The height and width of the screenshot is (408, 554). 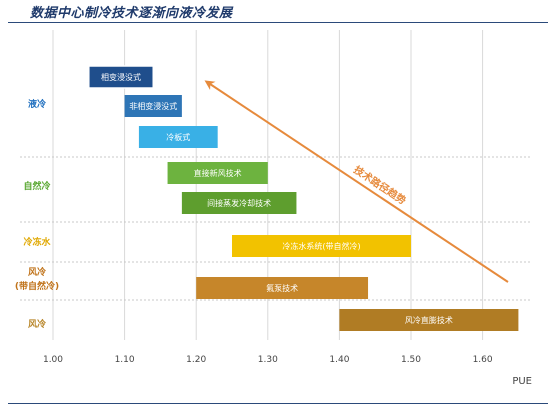 What do you see at coordinates (37, 286) in the screenshot?
I see `category-label: (带自然冷)` at bounding box center [37, 286].